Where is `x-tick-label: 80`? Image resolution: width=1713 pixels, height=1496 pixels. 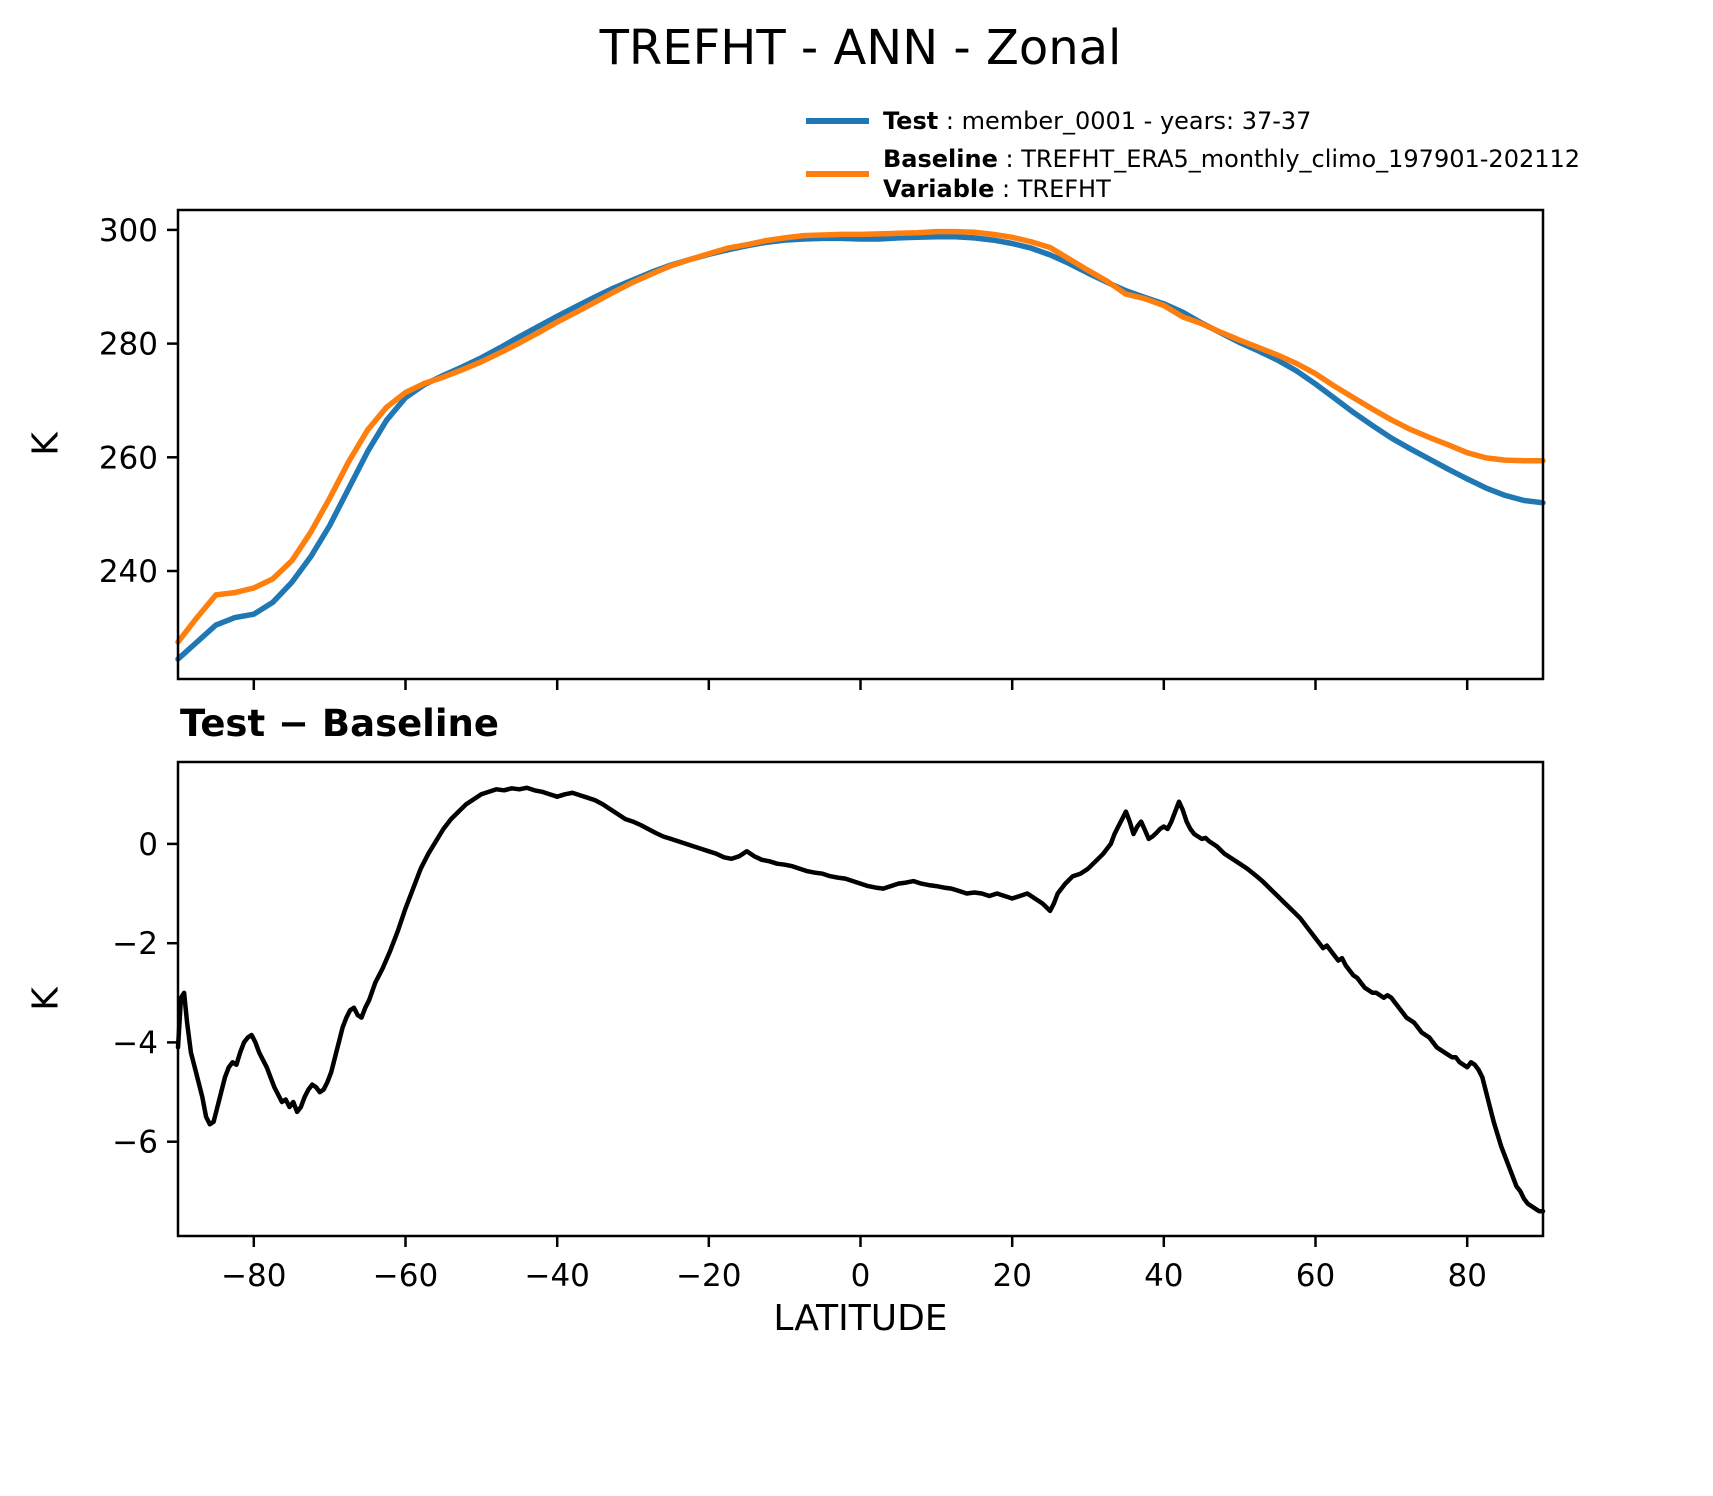 x-tick-label: 80 is located at coordinates (1466, 1276).